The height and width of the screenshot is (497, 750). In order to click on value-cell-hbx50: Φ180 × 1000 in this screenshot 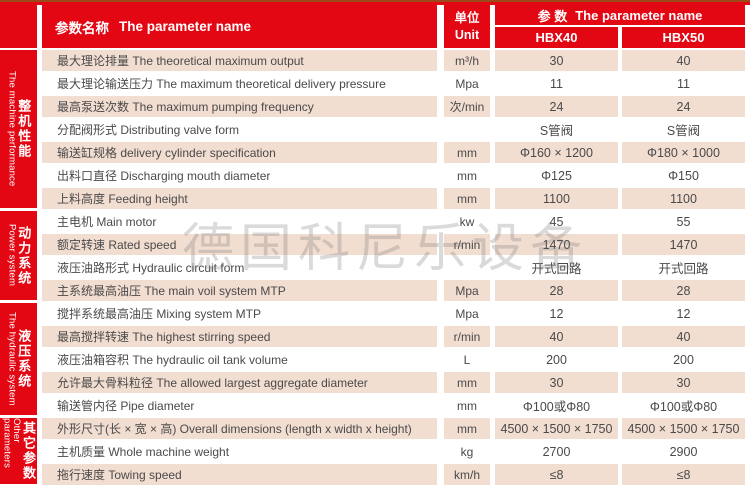, I will do `click(683, 153)`.